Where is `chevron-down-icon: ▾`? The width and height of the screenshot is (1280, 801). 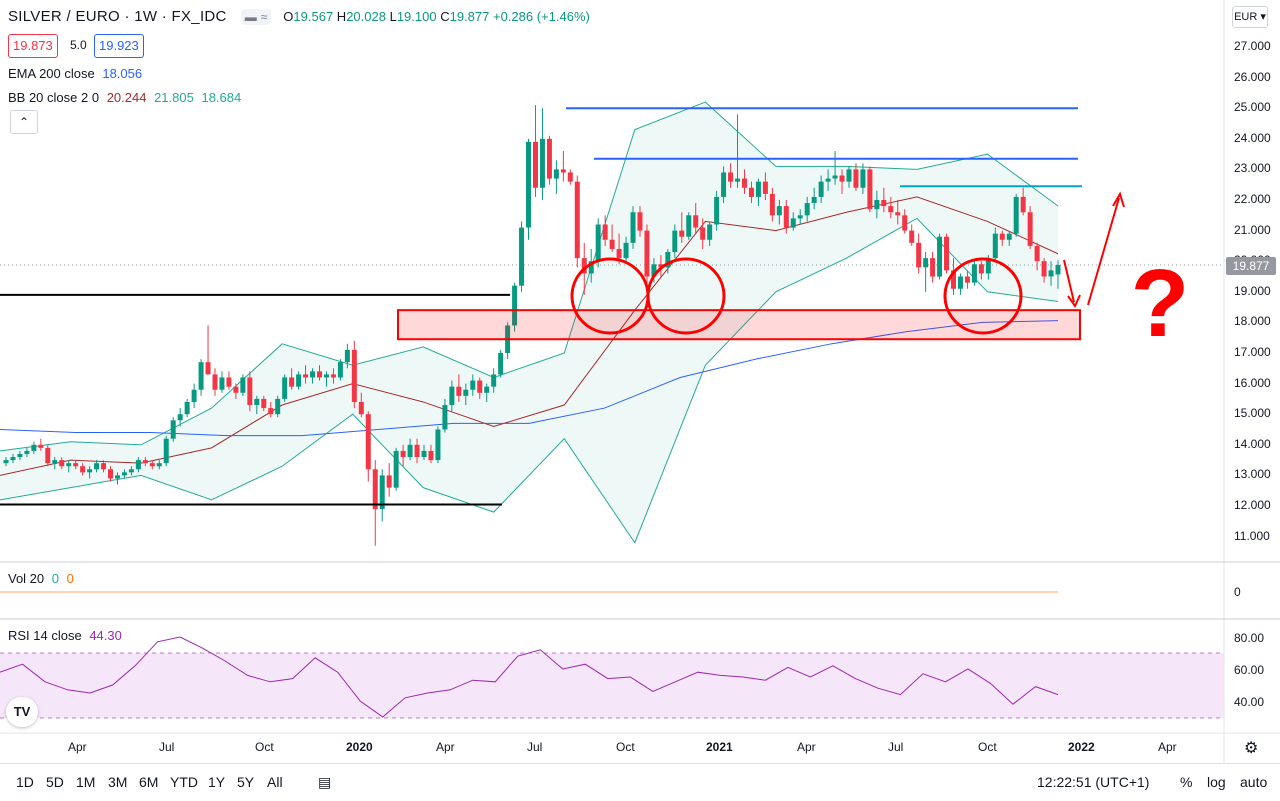 chevron-down-icon: ▾ is located at coordinates (1263, 17).